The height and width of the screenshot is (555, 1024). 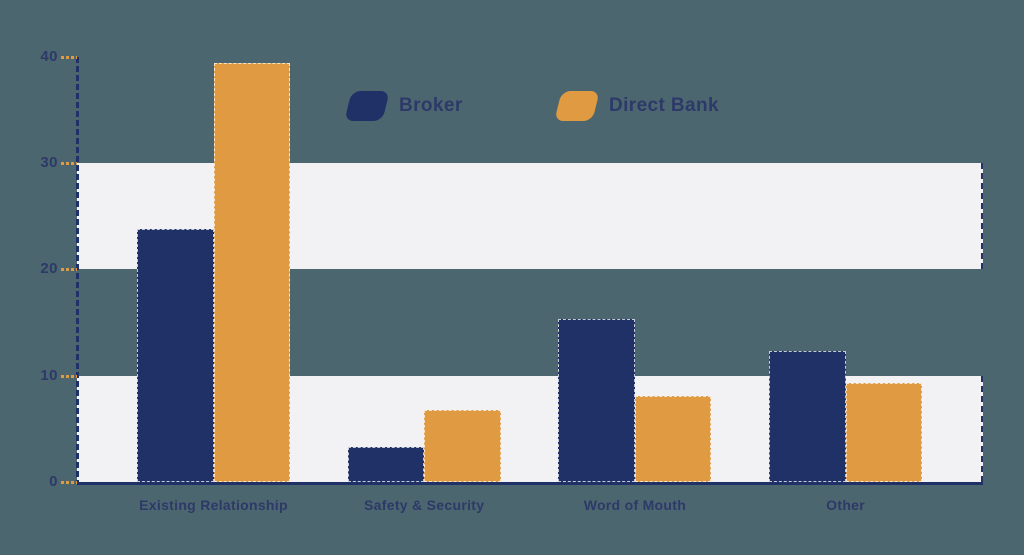 What do you see at coordinates (53, 481) in the screenshot?
I see `y-tick-label: 0` at bounding box center [53, 481].